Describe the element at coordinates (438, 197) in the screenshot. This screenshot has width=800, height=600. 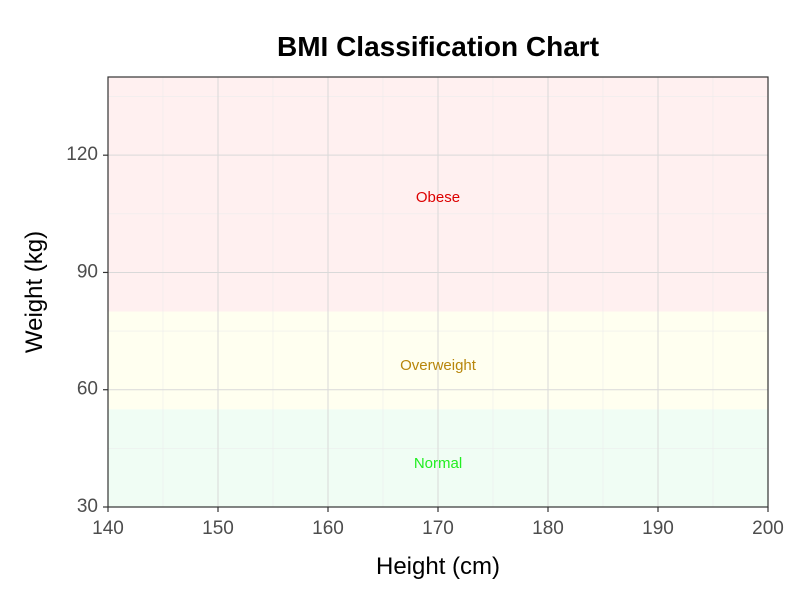
I see `zone-label-obese: Obese` at that location.